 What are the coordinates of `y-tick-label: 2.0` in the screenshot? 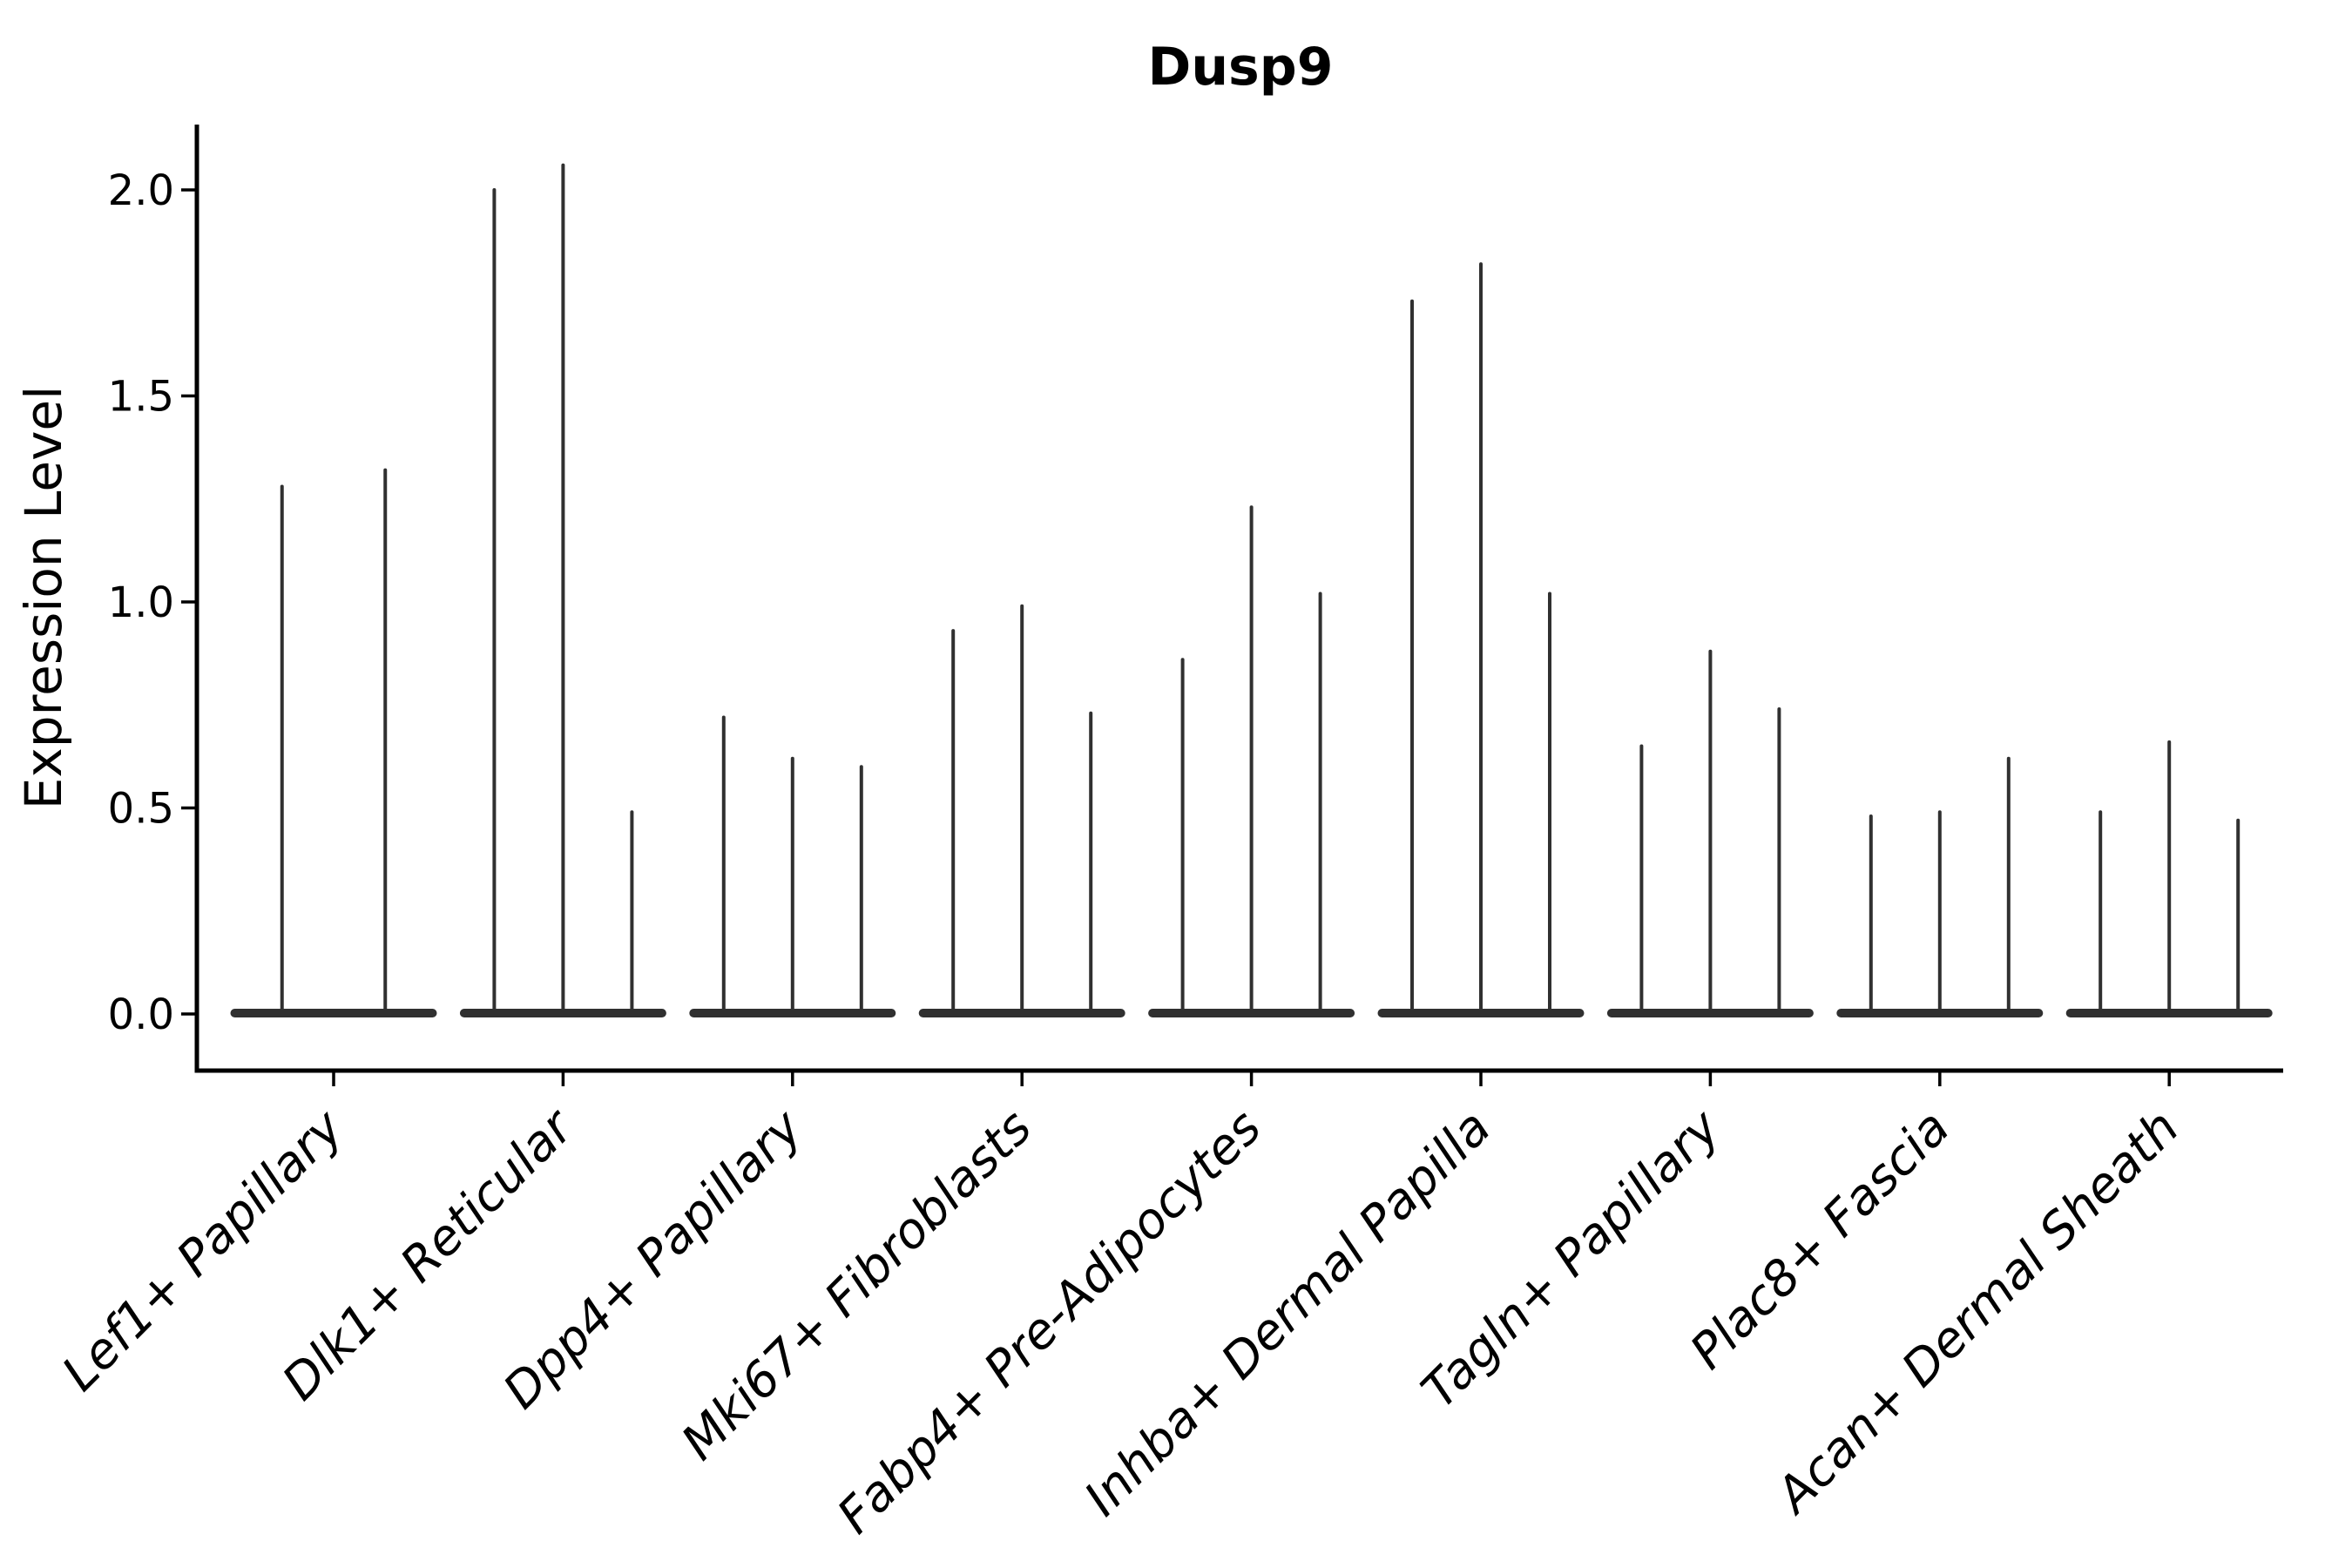 It's located at (141, 190).